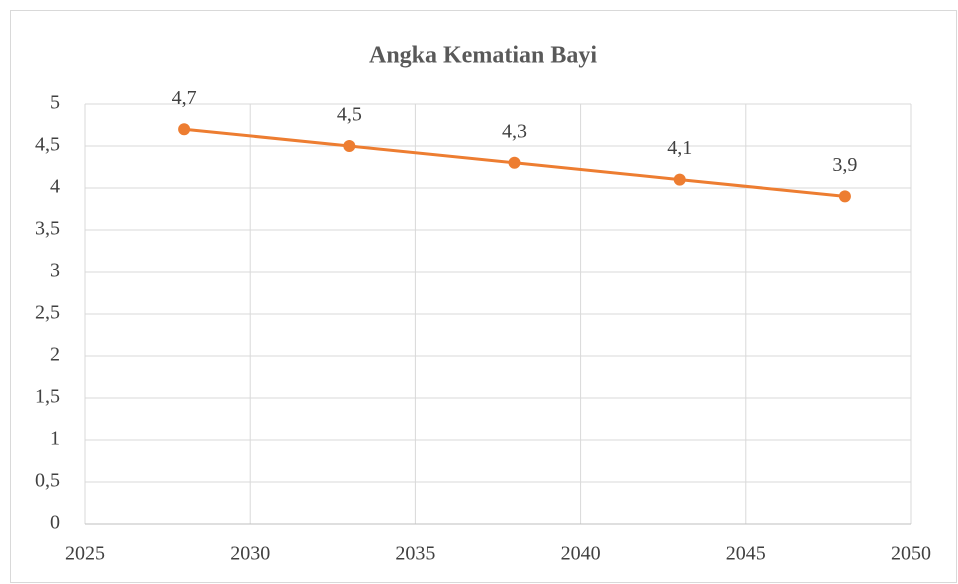 Image resolution: width=958 pixels, height=584 pixels. What do you see at coordinates (47, 145) in the screenshot?
I see `y-tick-label: 4,5` at bounding box center [47, 145].